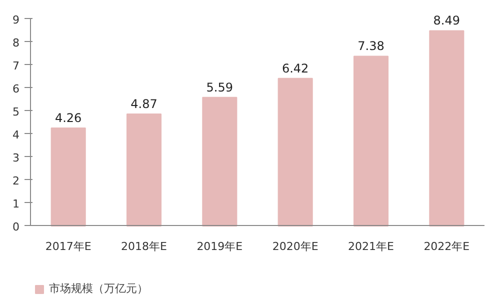 Image resolution: width=496 pixels, height=303 pixels. Describe the element at coordinates (295, 246) in the screenshot. I see `x-tick-label: 2020年E` at that location.